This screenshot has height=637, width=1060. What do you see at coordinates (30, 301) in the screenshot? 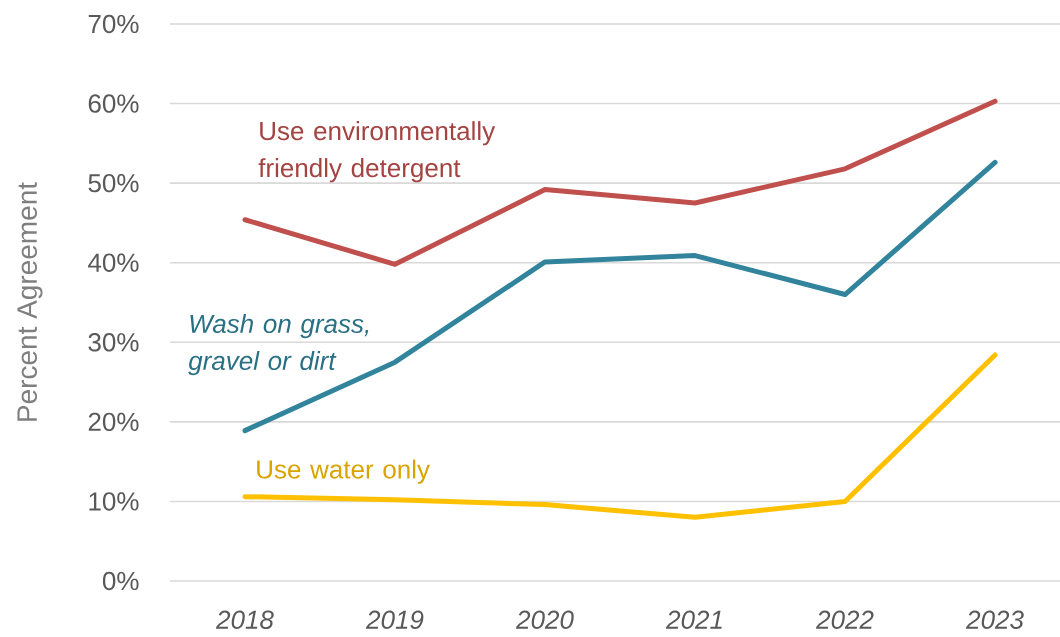
I see `y-axis-title: Percent Agreement` at bounding box center [30, 301].